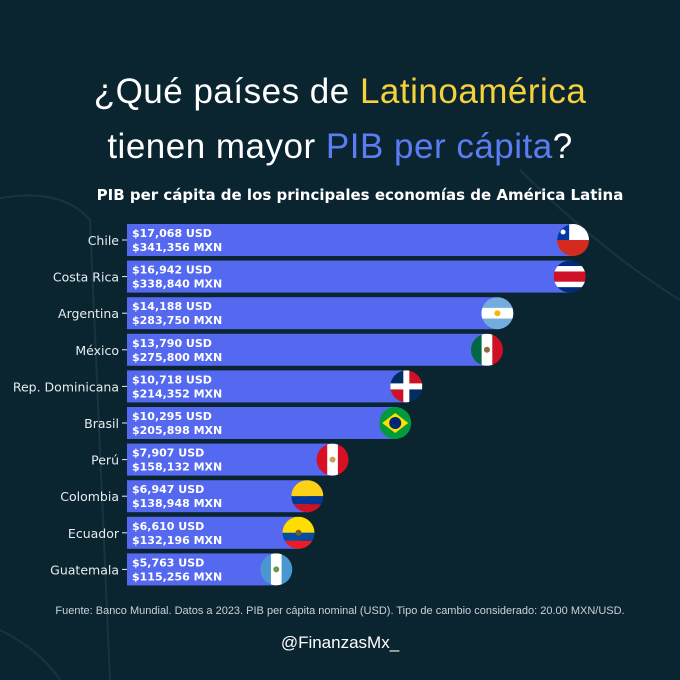 The width and height of the screenshot is (680, 680). Describe the element at coordinates (406, 386) in the screenshot. I see `dominican-republic-flag-icon` at that location.